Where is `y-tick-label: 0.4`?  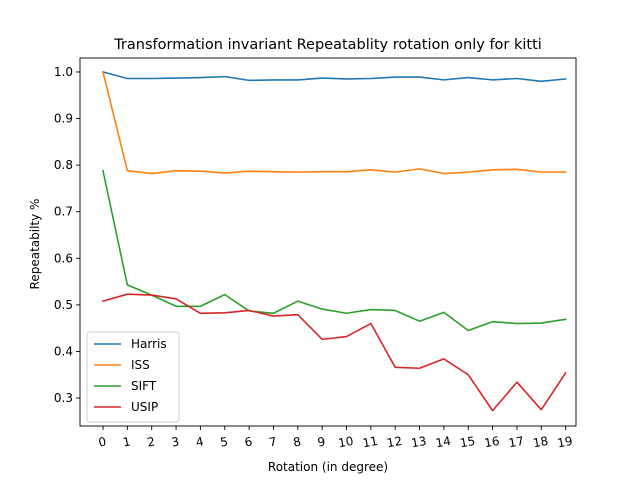
y-tick-label: 0.4 is located at coordinates (63, 351).